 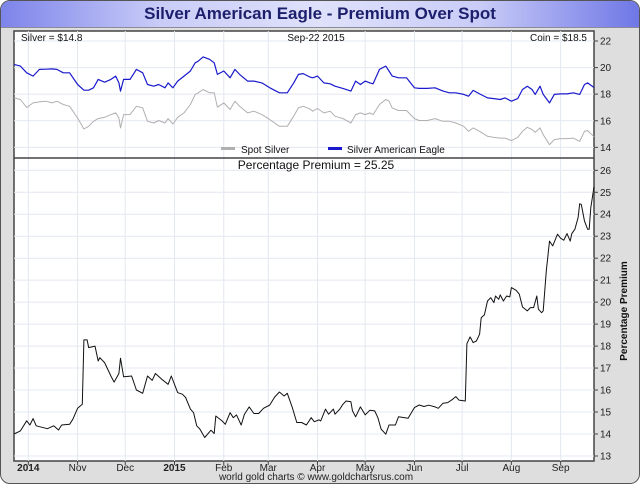 I want to click on x-tick-label: Jul, so click(x=462, y=468).